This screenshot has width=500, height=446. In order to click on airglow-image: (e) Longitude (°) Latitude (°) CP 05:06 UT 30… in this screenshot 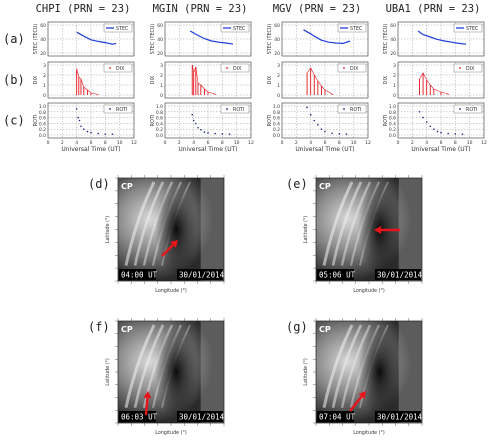, I will do `click(354, 234)`.